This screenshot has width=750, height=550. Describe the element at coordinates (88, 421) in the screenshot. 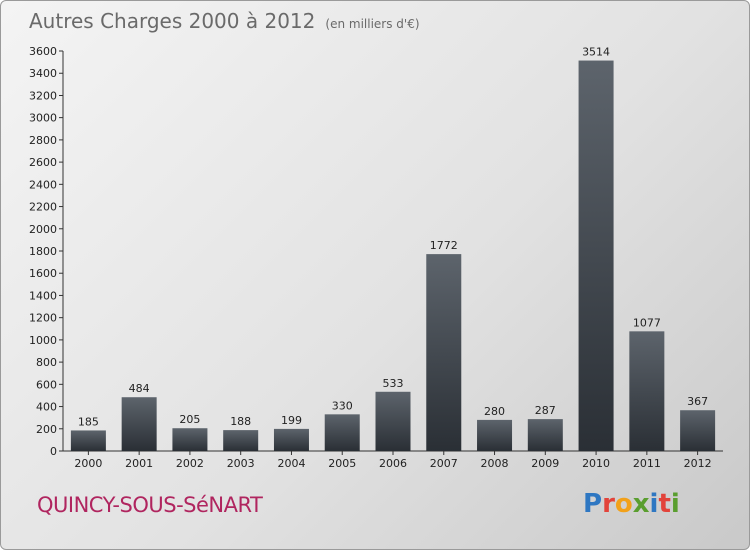

I see `value-label-2000: 185` at that location.